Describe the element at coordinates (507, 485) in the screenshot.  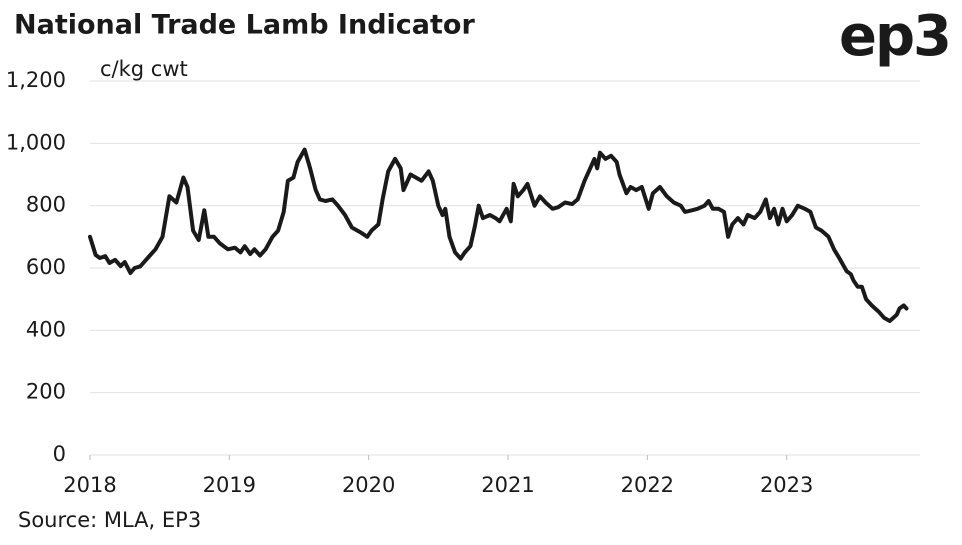
I see `x-tick-label: 2021` at that location.